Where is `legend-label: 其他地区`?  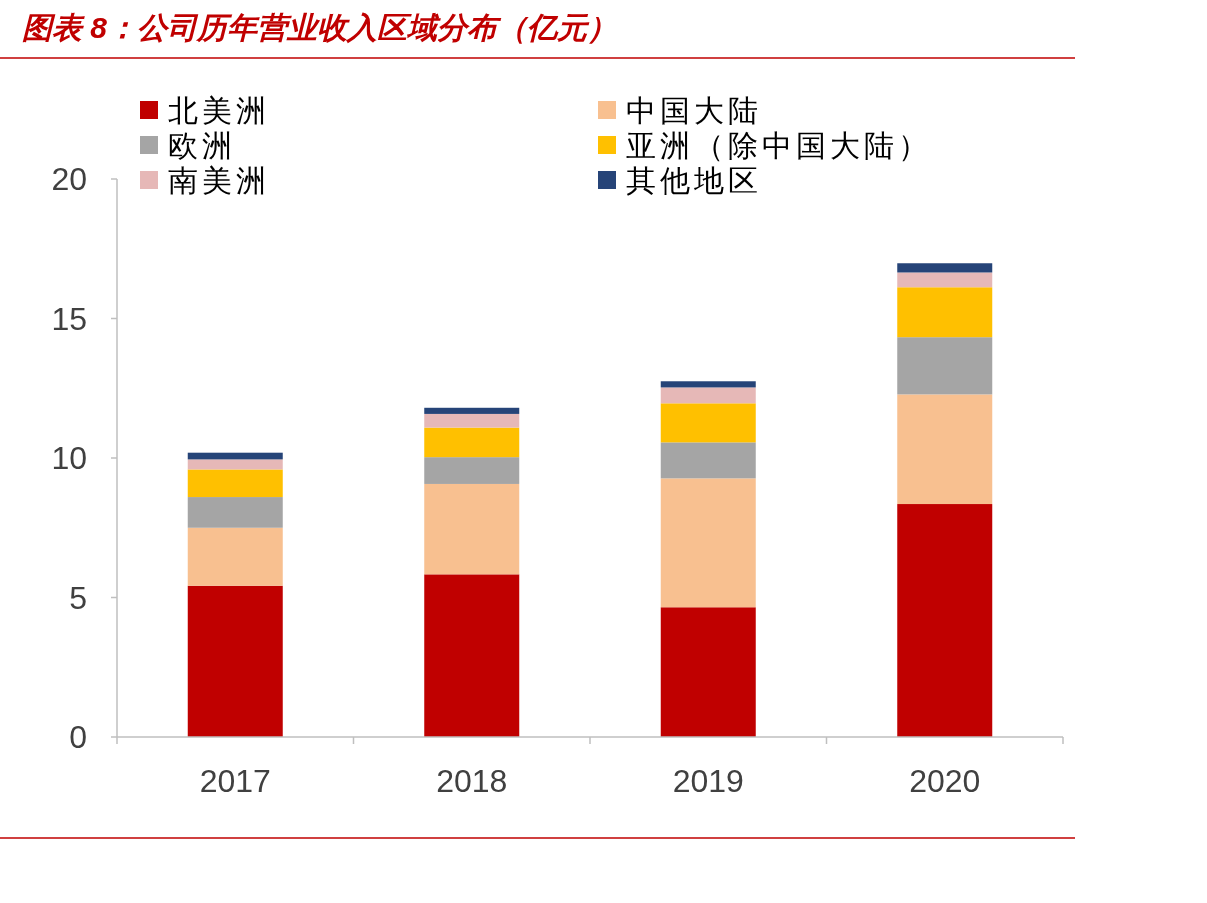
legend-label: 其他地区 is located at coordinates (694, 180).